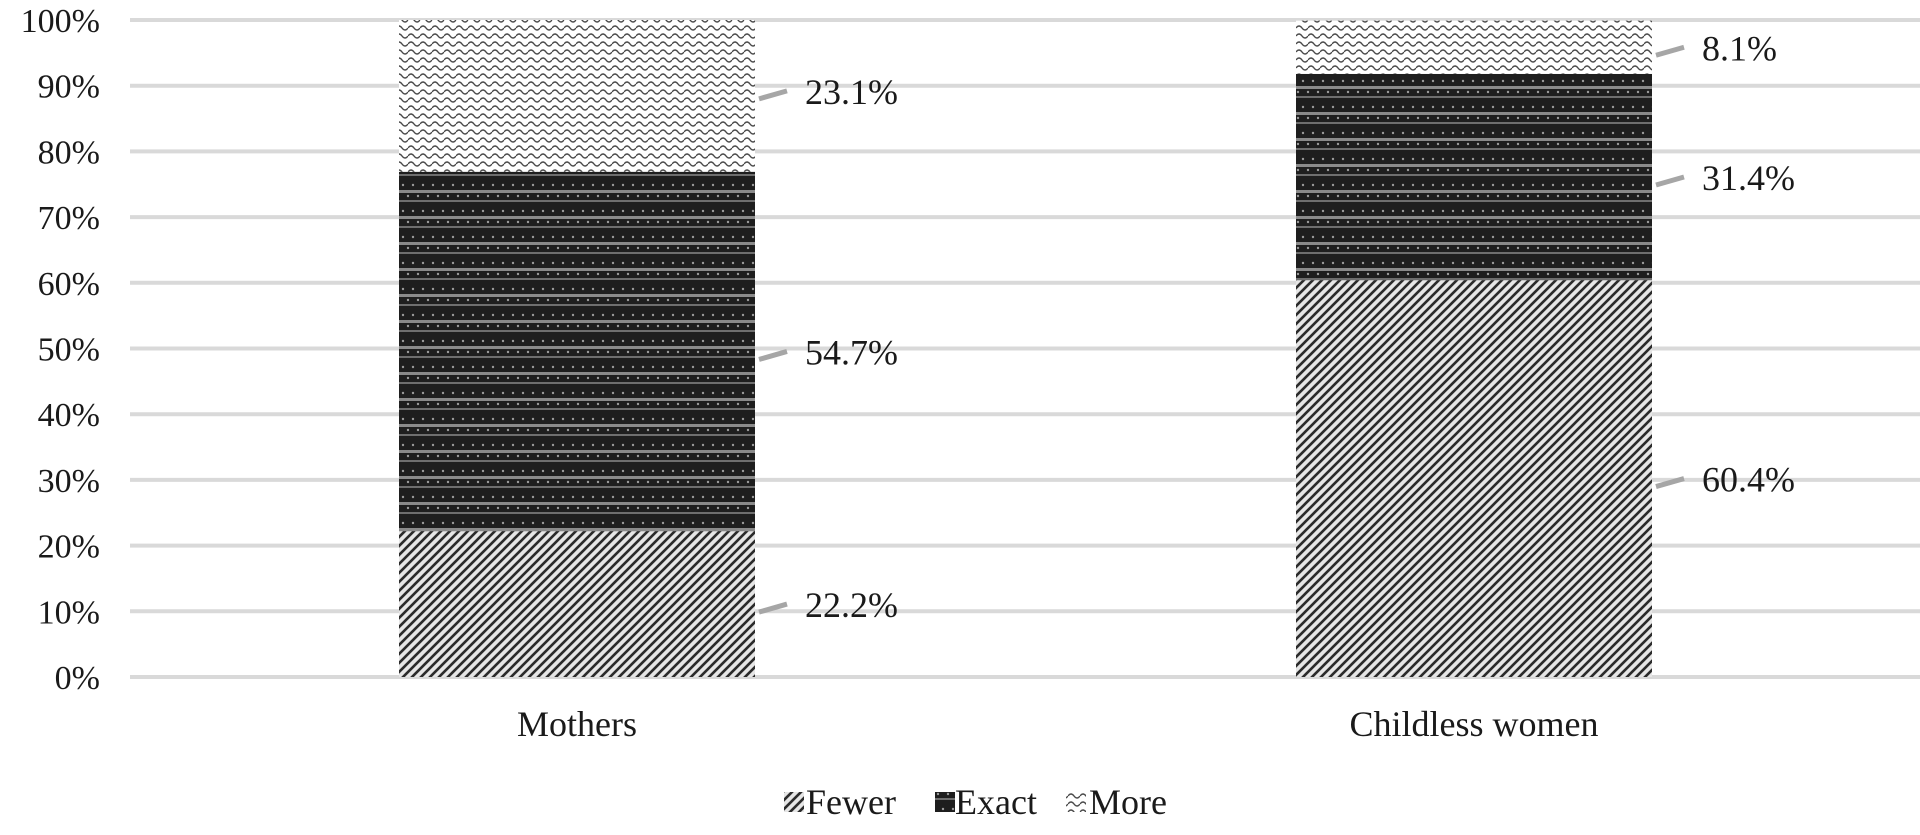 The width and height of the screenshot is (1920, 835). What do you see at coordinates (69, 612) in the screenshot?
I see `y-tick-label: 10%` at bounding box center [69, 612].